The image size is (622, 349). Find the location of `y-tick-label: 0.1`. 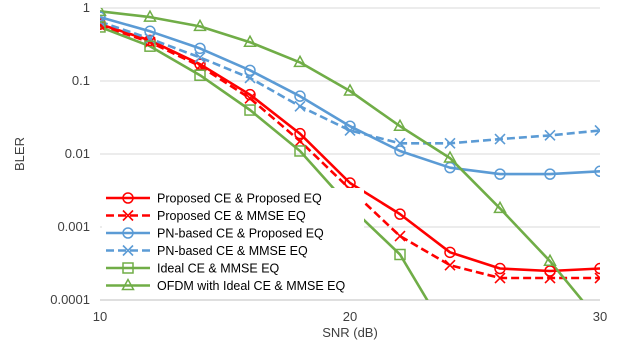

y-tick-label: 0.1 is located at coordinates (81, 80).